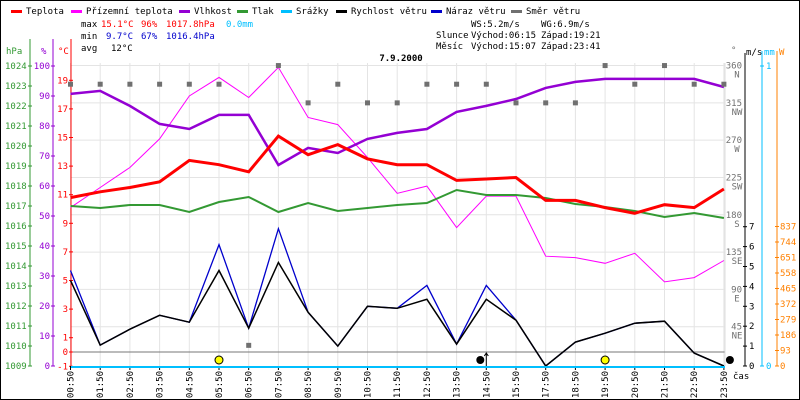  I want to click on solar-tick-label: 465, so click(788, 290).